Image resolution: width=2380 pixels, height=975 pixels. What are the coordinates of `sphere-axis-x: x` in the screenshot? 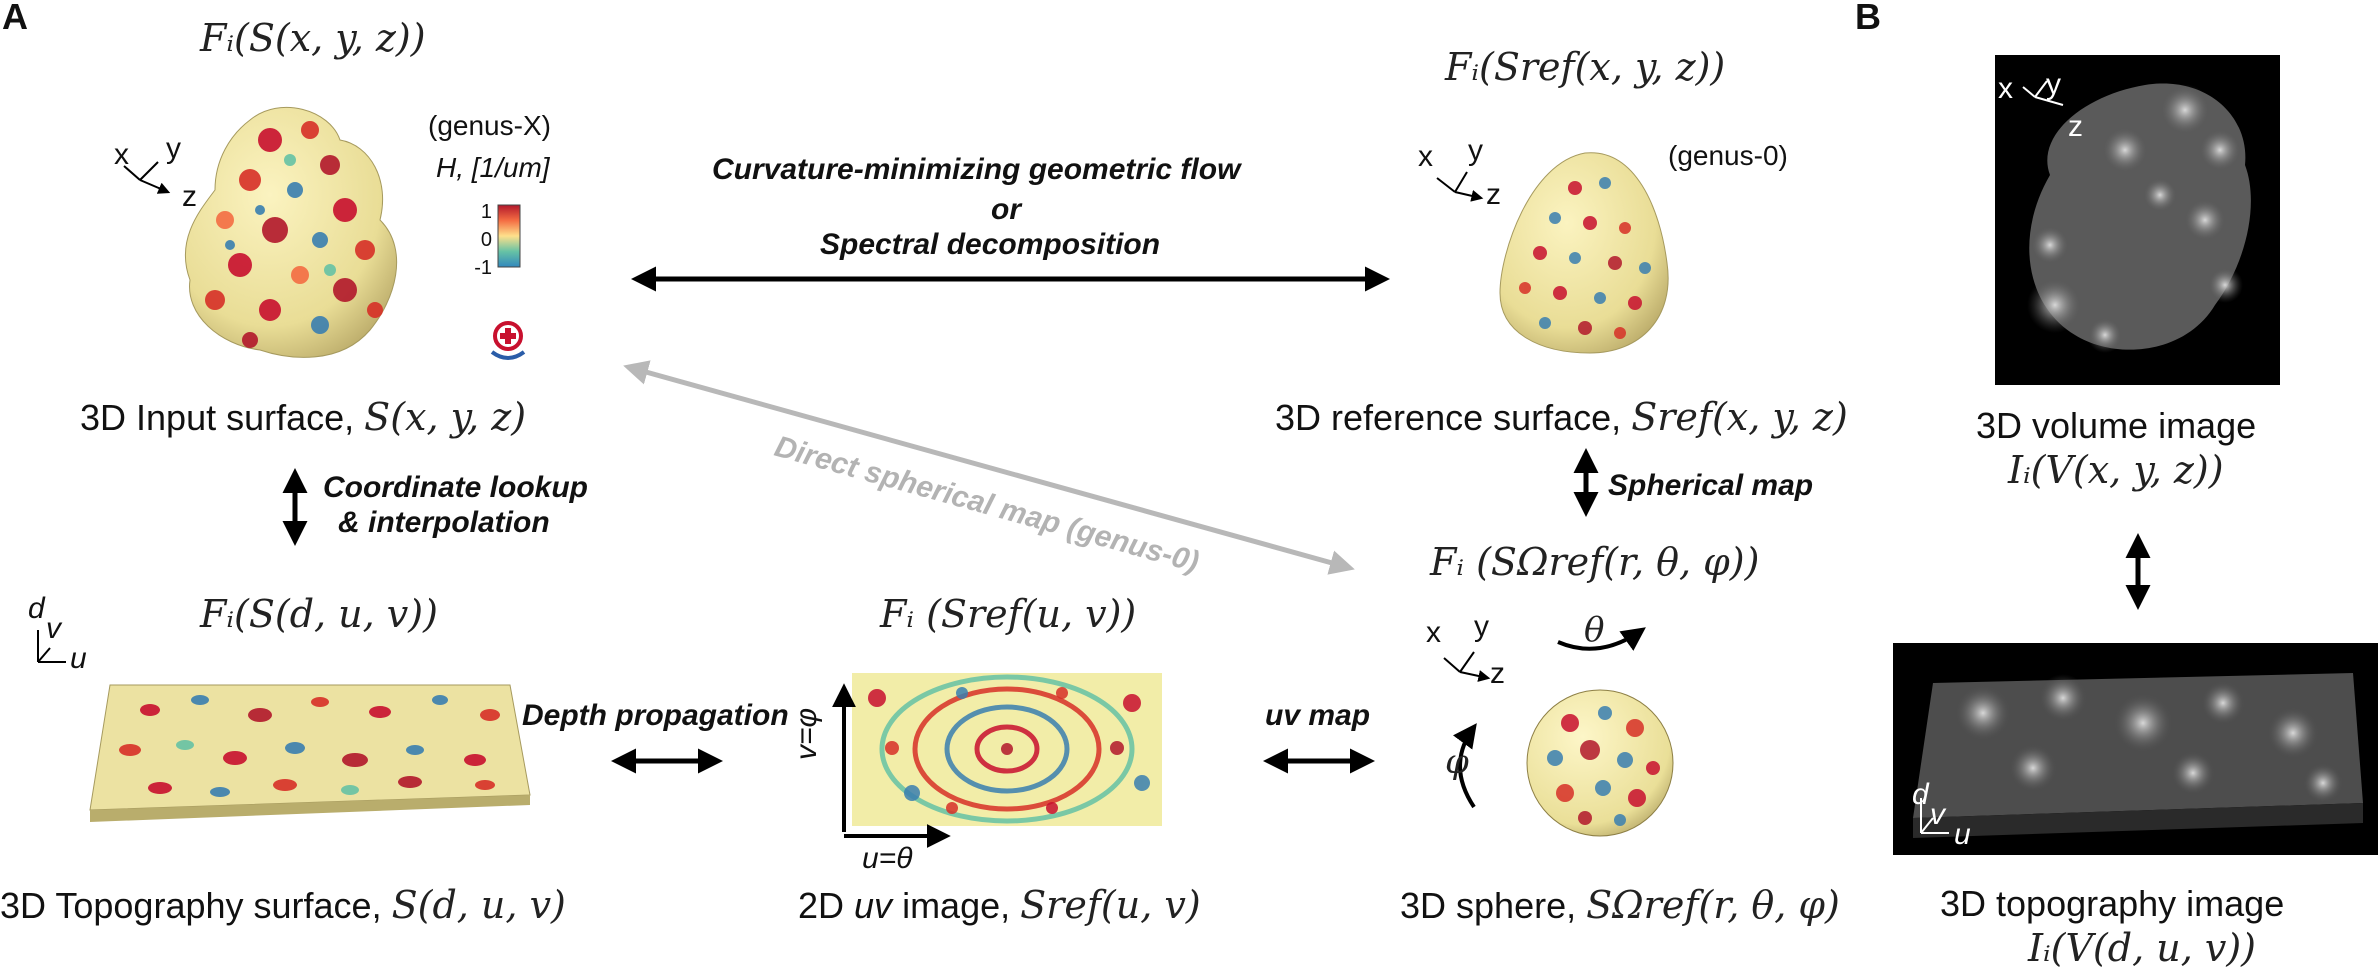 It's located at (1433, 632).